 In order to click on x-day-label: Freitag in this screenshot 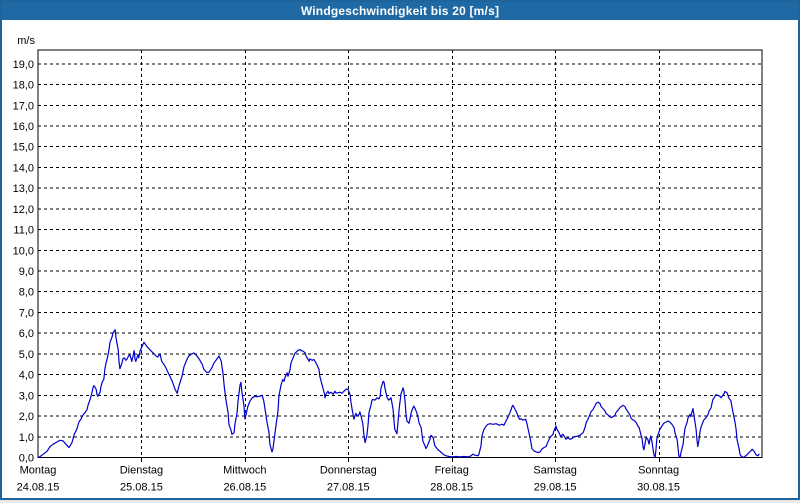, I will do `click(452, 471)`.